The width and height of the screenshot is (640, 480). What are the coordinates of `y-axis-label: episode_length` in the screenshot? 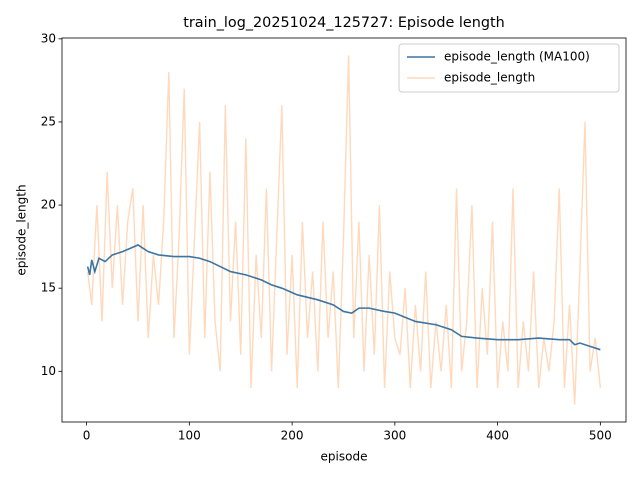 It's located at (22, 229).